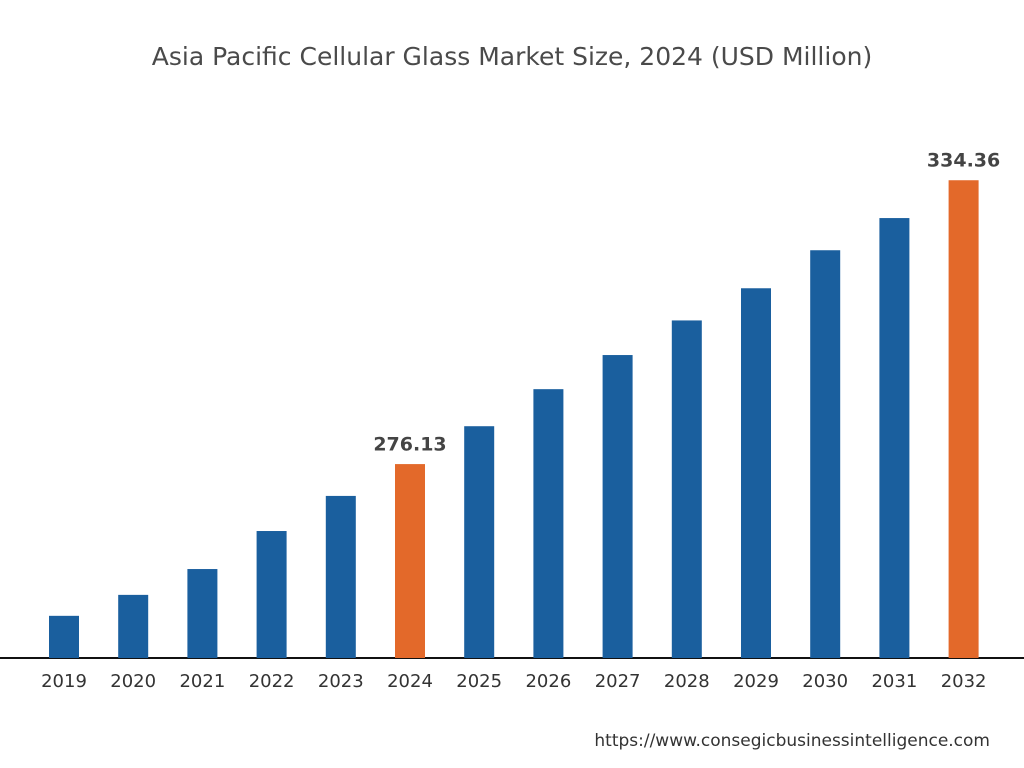  Describe the element at coordinates (756, 681) in the screenshot. I see `x-tick-label: 2029` at that location.